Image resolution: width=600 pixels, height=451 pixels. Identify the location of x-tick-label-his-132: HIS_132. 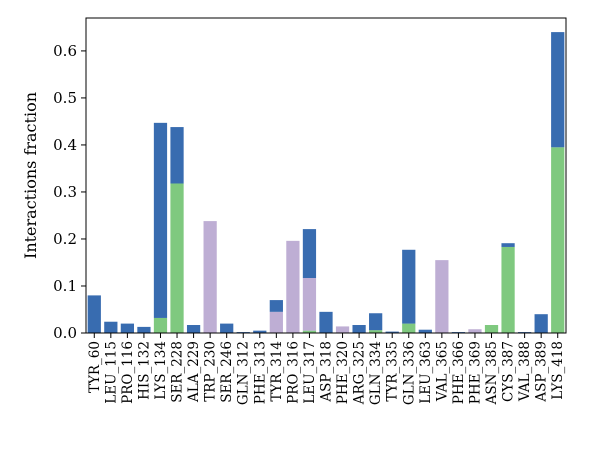
(144, 370).